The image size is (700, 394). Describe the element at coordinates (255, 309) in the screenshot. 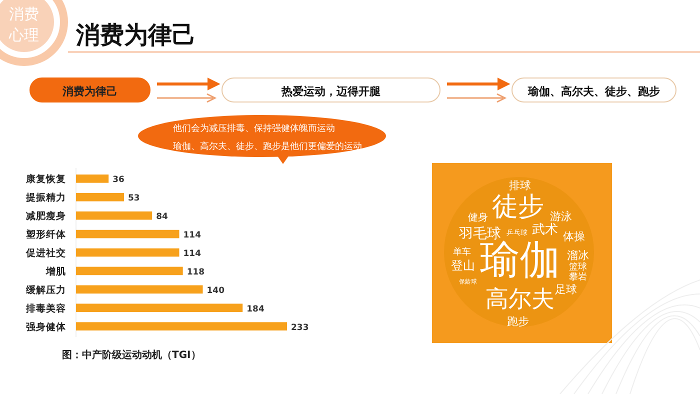

I see `data-label: 184` at that location.